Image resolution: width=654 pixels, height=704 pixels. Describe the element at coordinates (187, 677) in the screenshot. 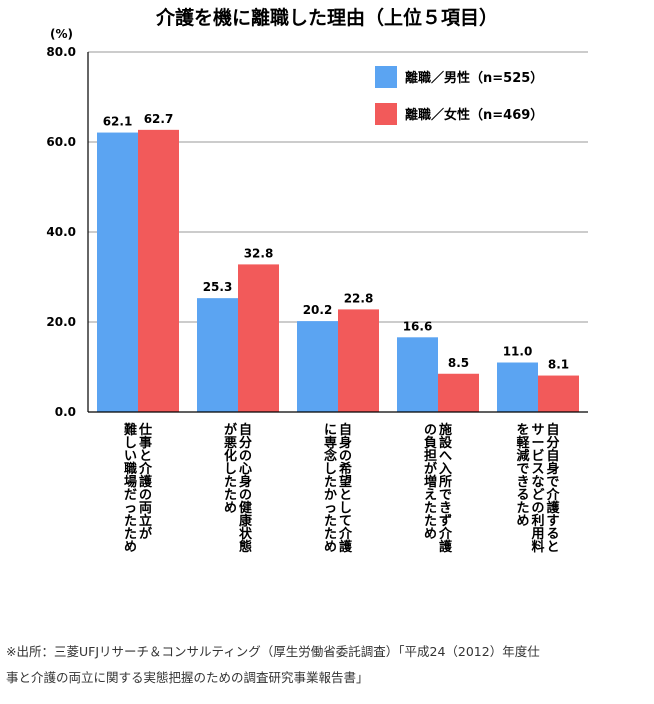

I see `source-note-line-2: 事と介護の両立に関する実態把握のための調査研究事業報告書」` at that location.